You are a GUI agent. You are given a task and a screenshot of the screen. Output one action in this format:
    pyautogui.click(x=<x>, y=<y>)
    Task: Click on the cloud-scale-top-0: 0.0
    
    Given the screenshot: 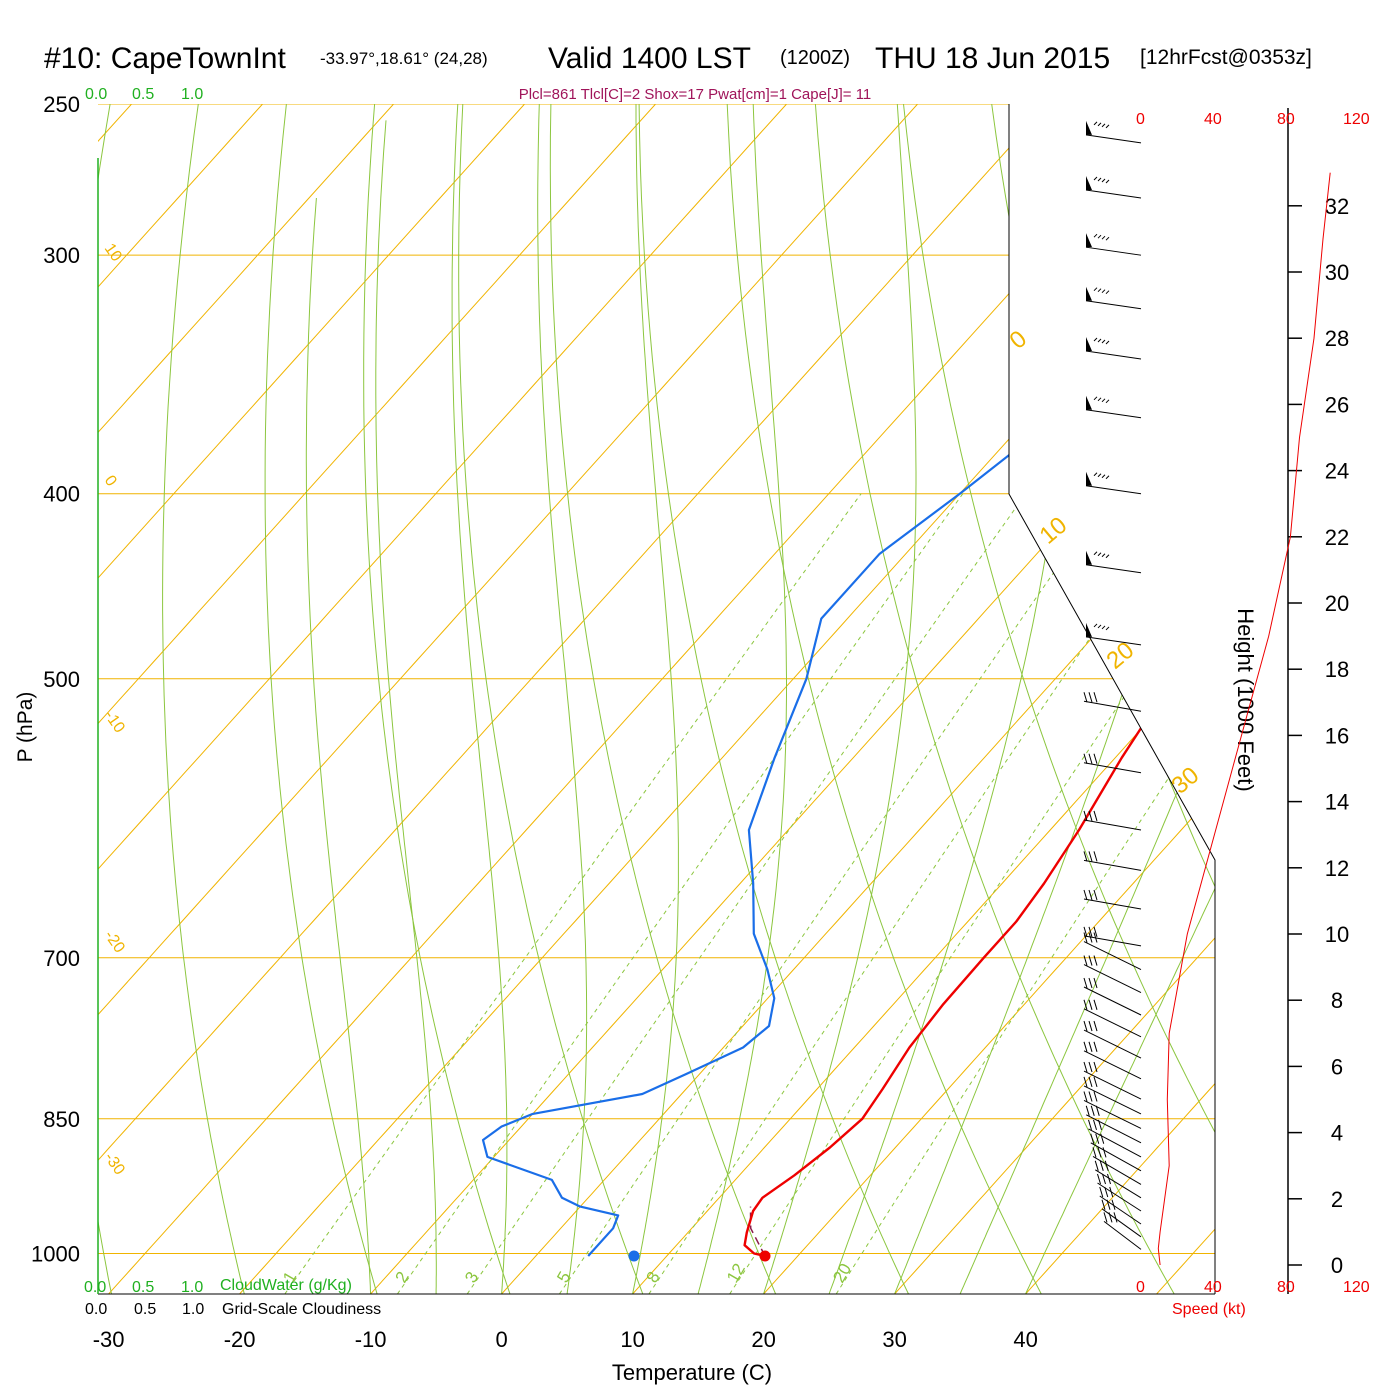 What is the action you would take?
    pyautogui.click(x=96, y=94)
    